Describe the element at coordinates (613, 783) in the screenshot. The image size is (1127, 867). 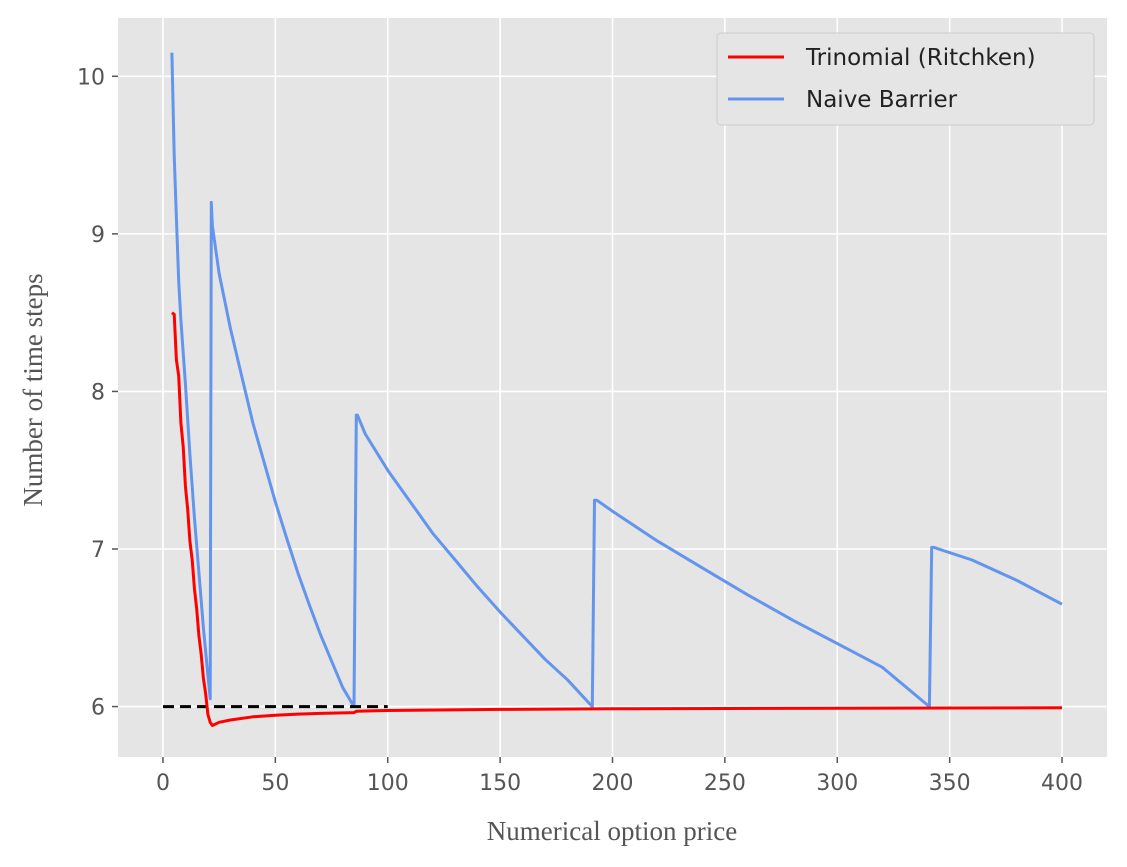
I see `x-tick-label: 200` at that location.